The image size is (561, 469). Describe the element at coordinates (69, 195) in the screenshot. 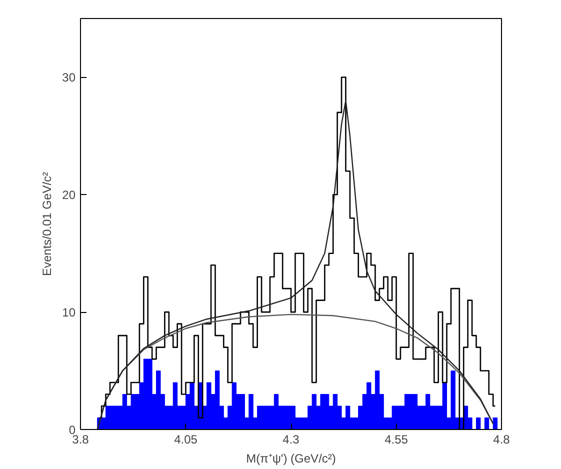

I see `y-tick-label: 20` at that location.